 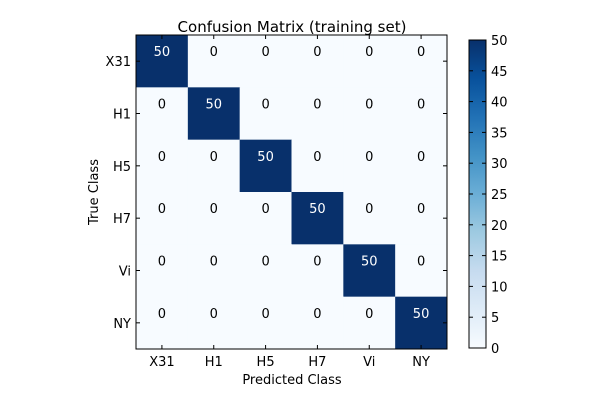 What do you see at coordinates (266, 362) in the screenshot?
I see `x-tick-label: H5` at bounding box center [266, 362].